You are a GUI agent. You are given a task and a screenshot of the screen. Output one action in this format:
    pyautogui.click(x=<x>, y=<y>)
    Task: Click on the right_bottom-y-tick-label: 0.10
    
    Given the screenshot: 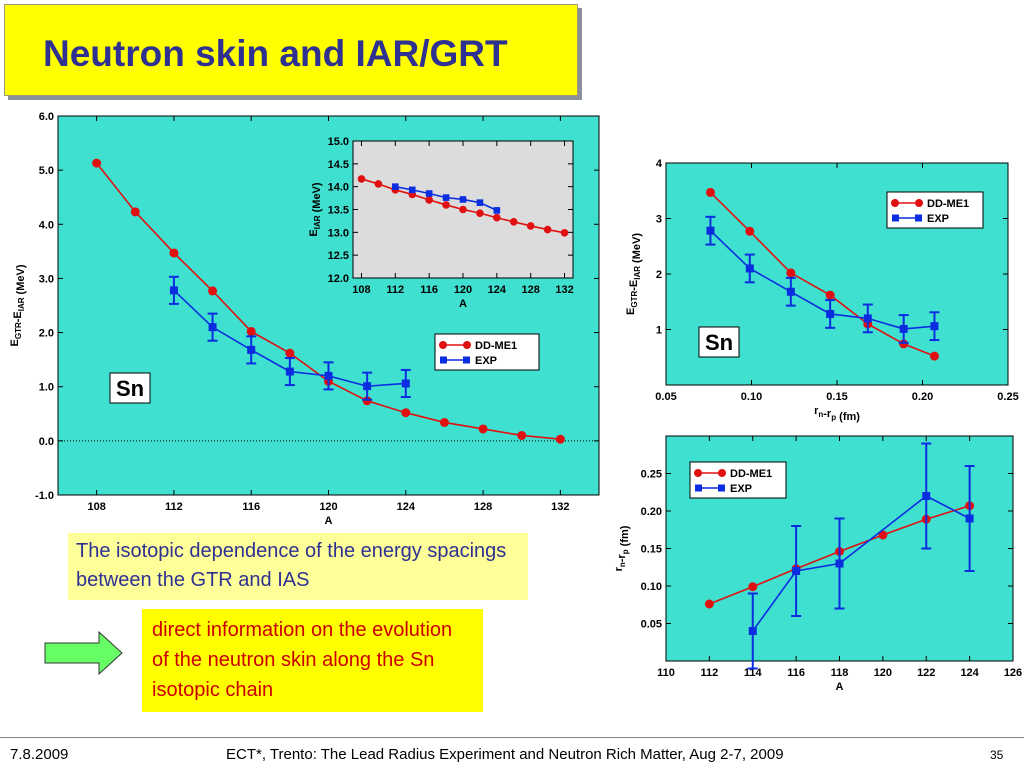 What is the action you would take?
    pyautogui.click(x=651, y=587)
    